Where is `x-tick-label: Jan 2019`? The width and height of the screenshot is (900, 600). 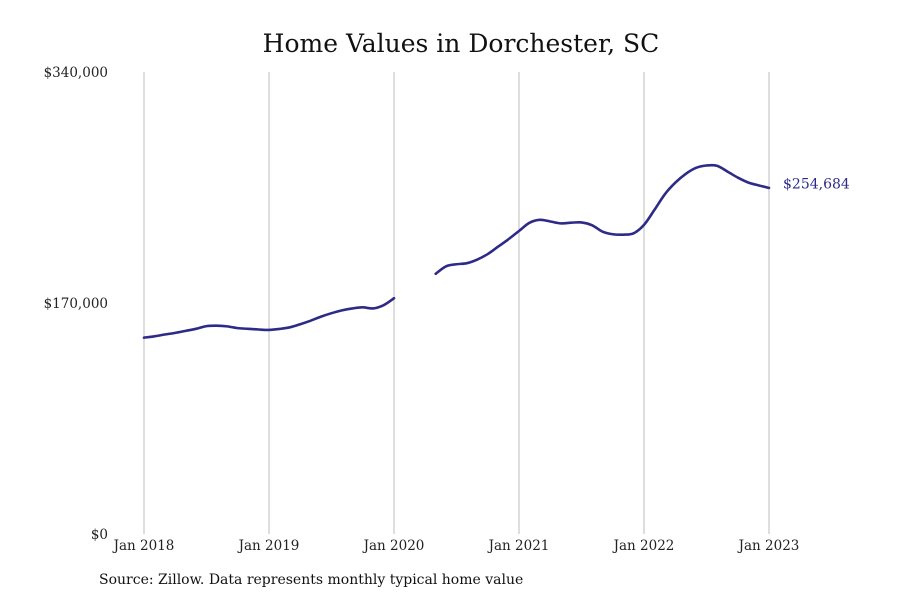 x-tick-label: Jan 2019 is located at coordinates (268, 546).